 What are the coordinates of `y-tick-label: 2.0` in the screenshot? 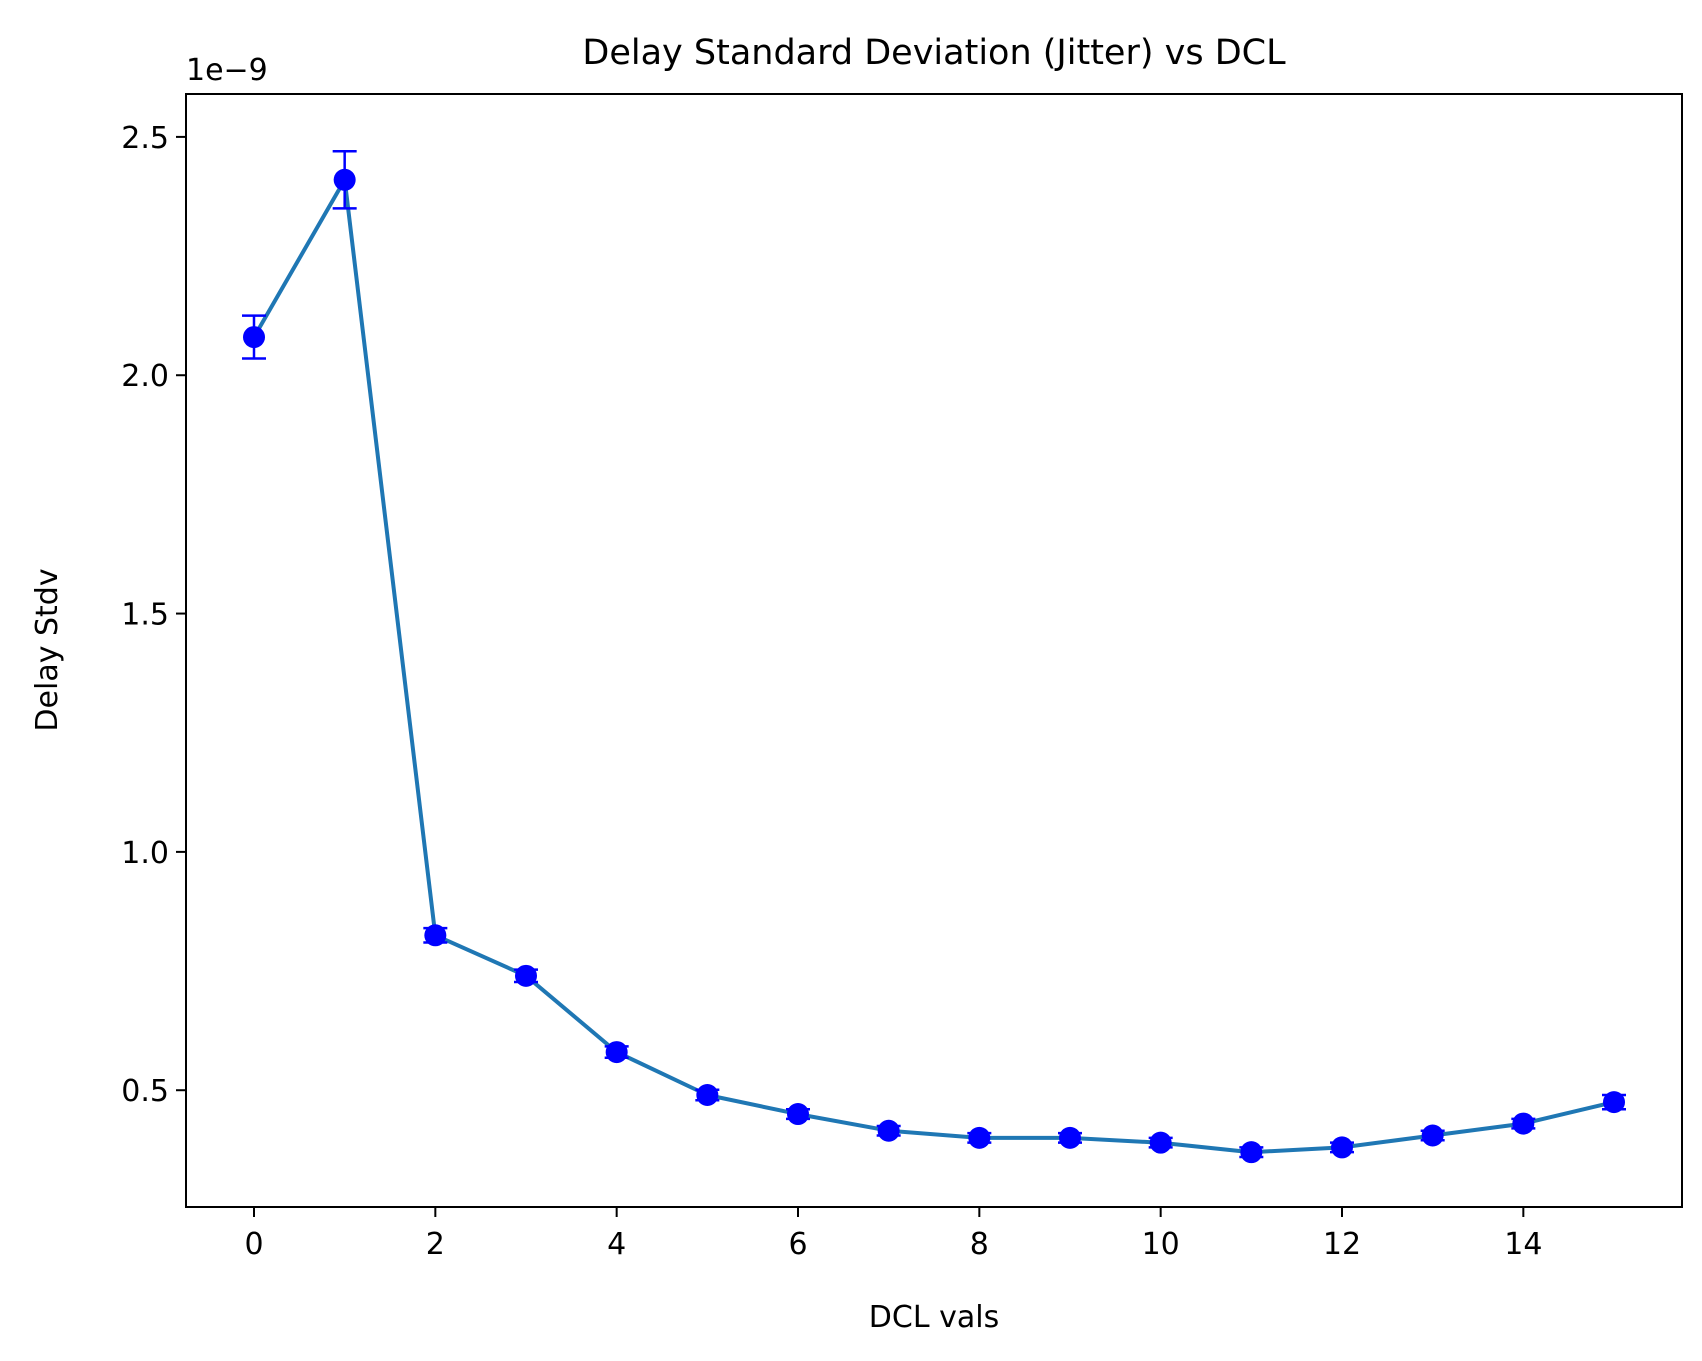 It's located at (145, 376).